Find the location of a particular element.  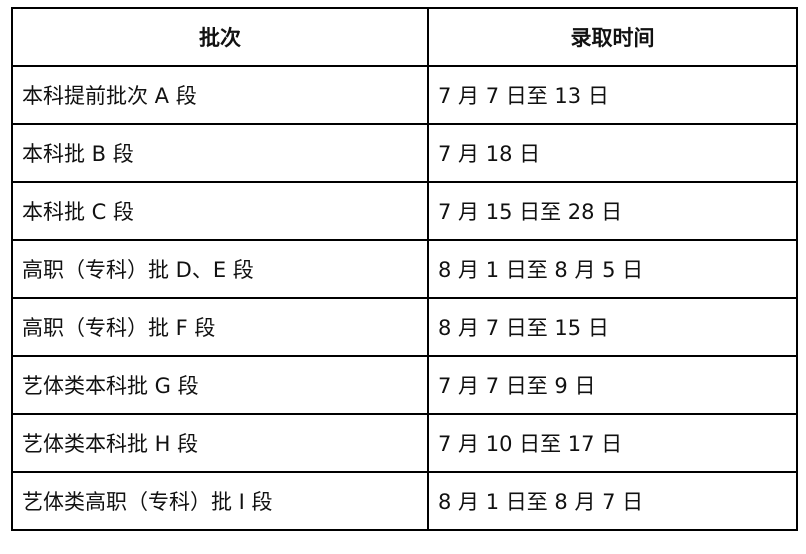

batch-cell: 艺体类高职（专科）批 I 段 is located at coordinates (220, 501).